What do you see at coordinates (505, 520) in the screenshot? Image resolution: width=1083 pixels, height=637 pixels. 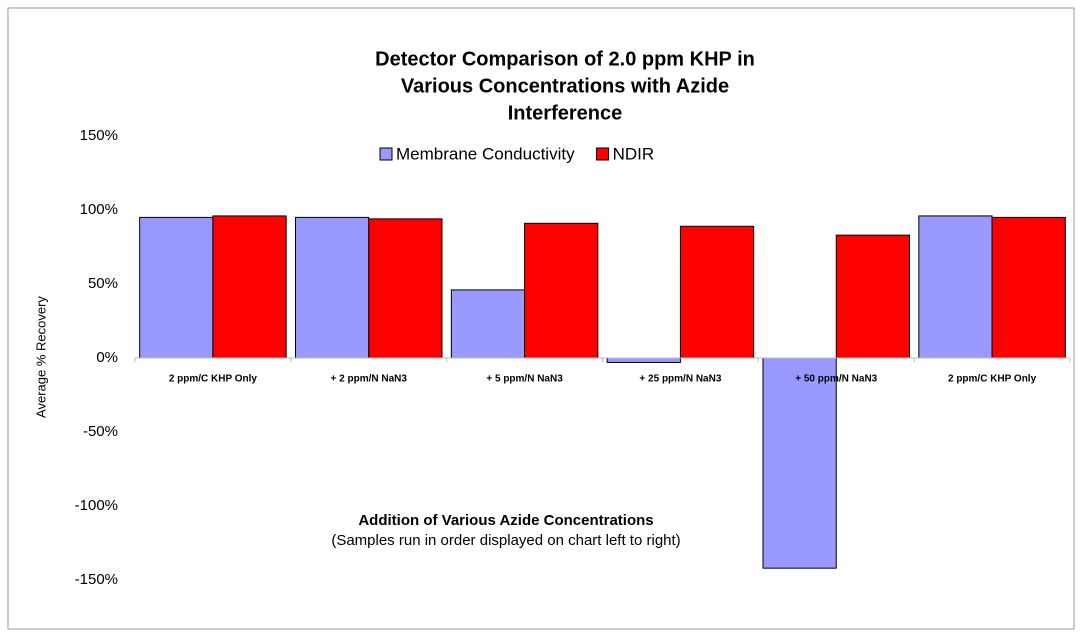 I see `x-axis-label: Addition of Various Azide Concentrations` at bounding box center [505, 520].